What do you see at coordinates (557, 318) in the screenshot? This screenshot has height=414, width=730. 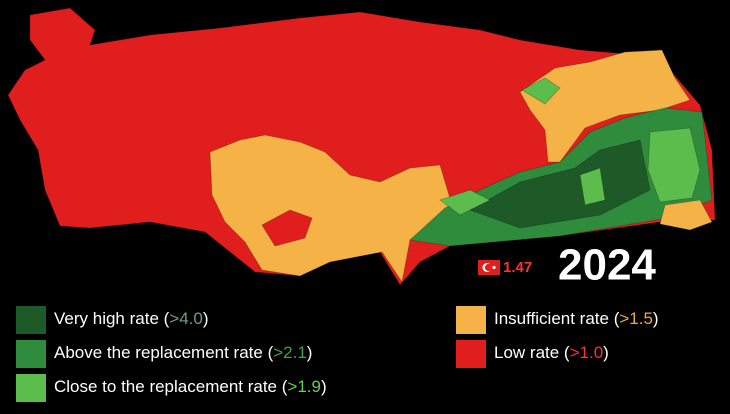 I see `legend-text: Insufficient rate (` at bounding box center [557, 318].